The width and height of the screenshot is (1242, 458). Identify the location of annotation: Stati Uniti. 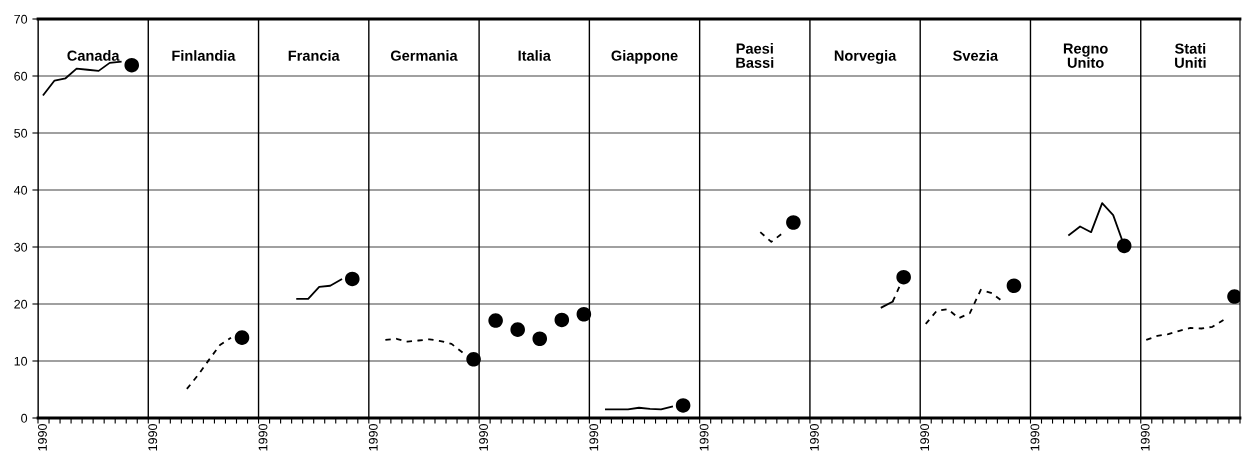
(1190, 55).